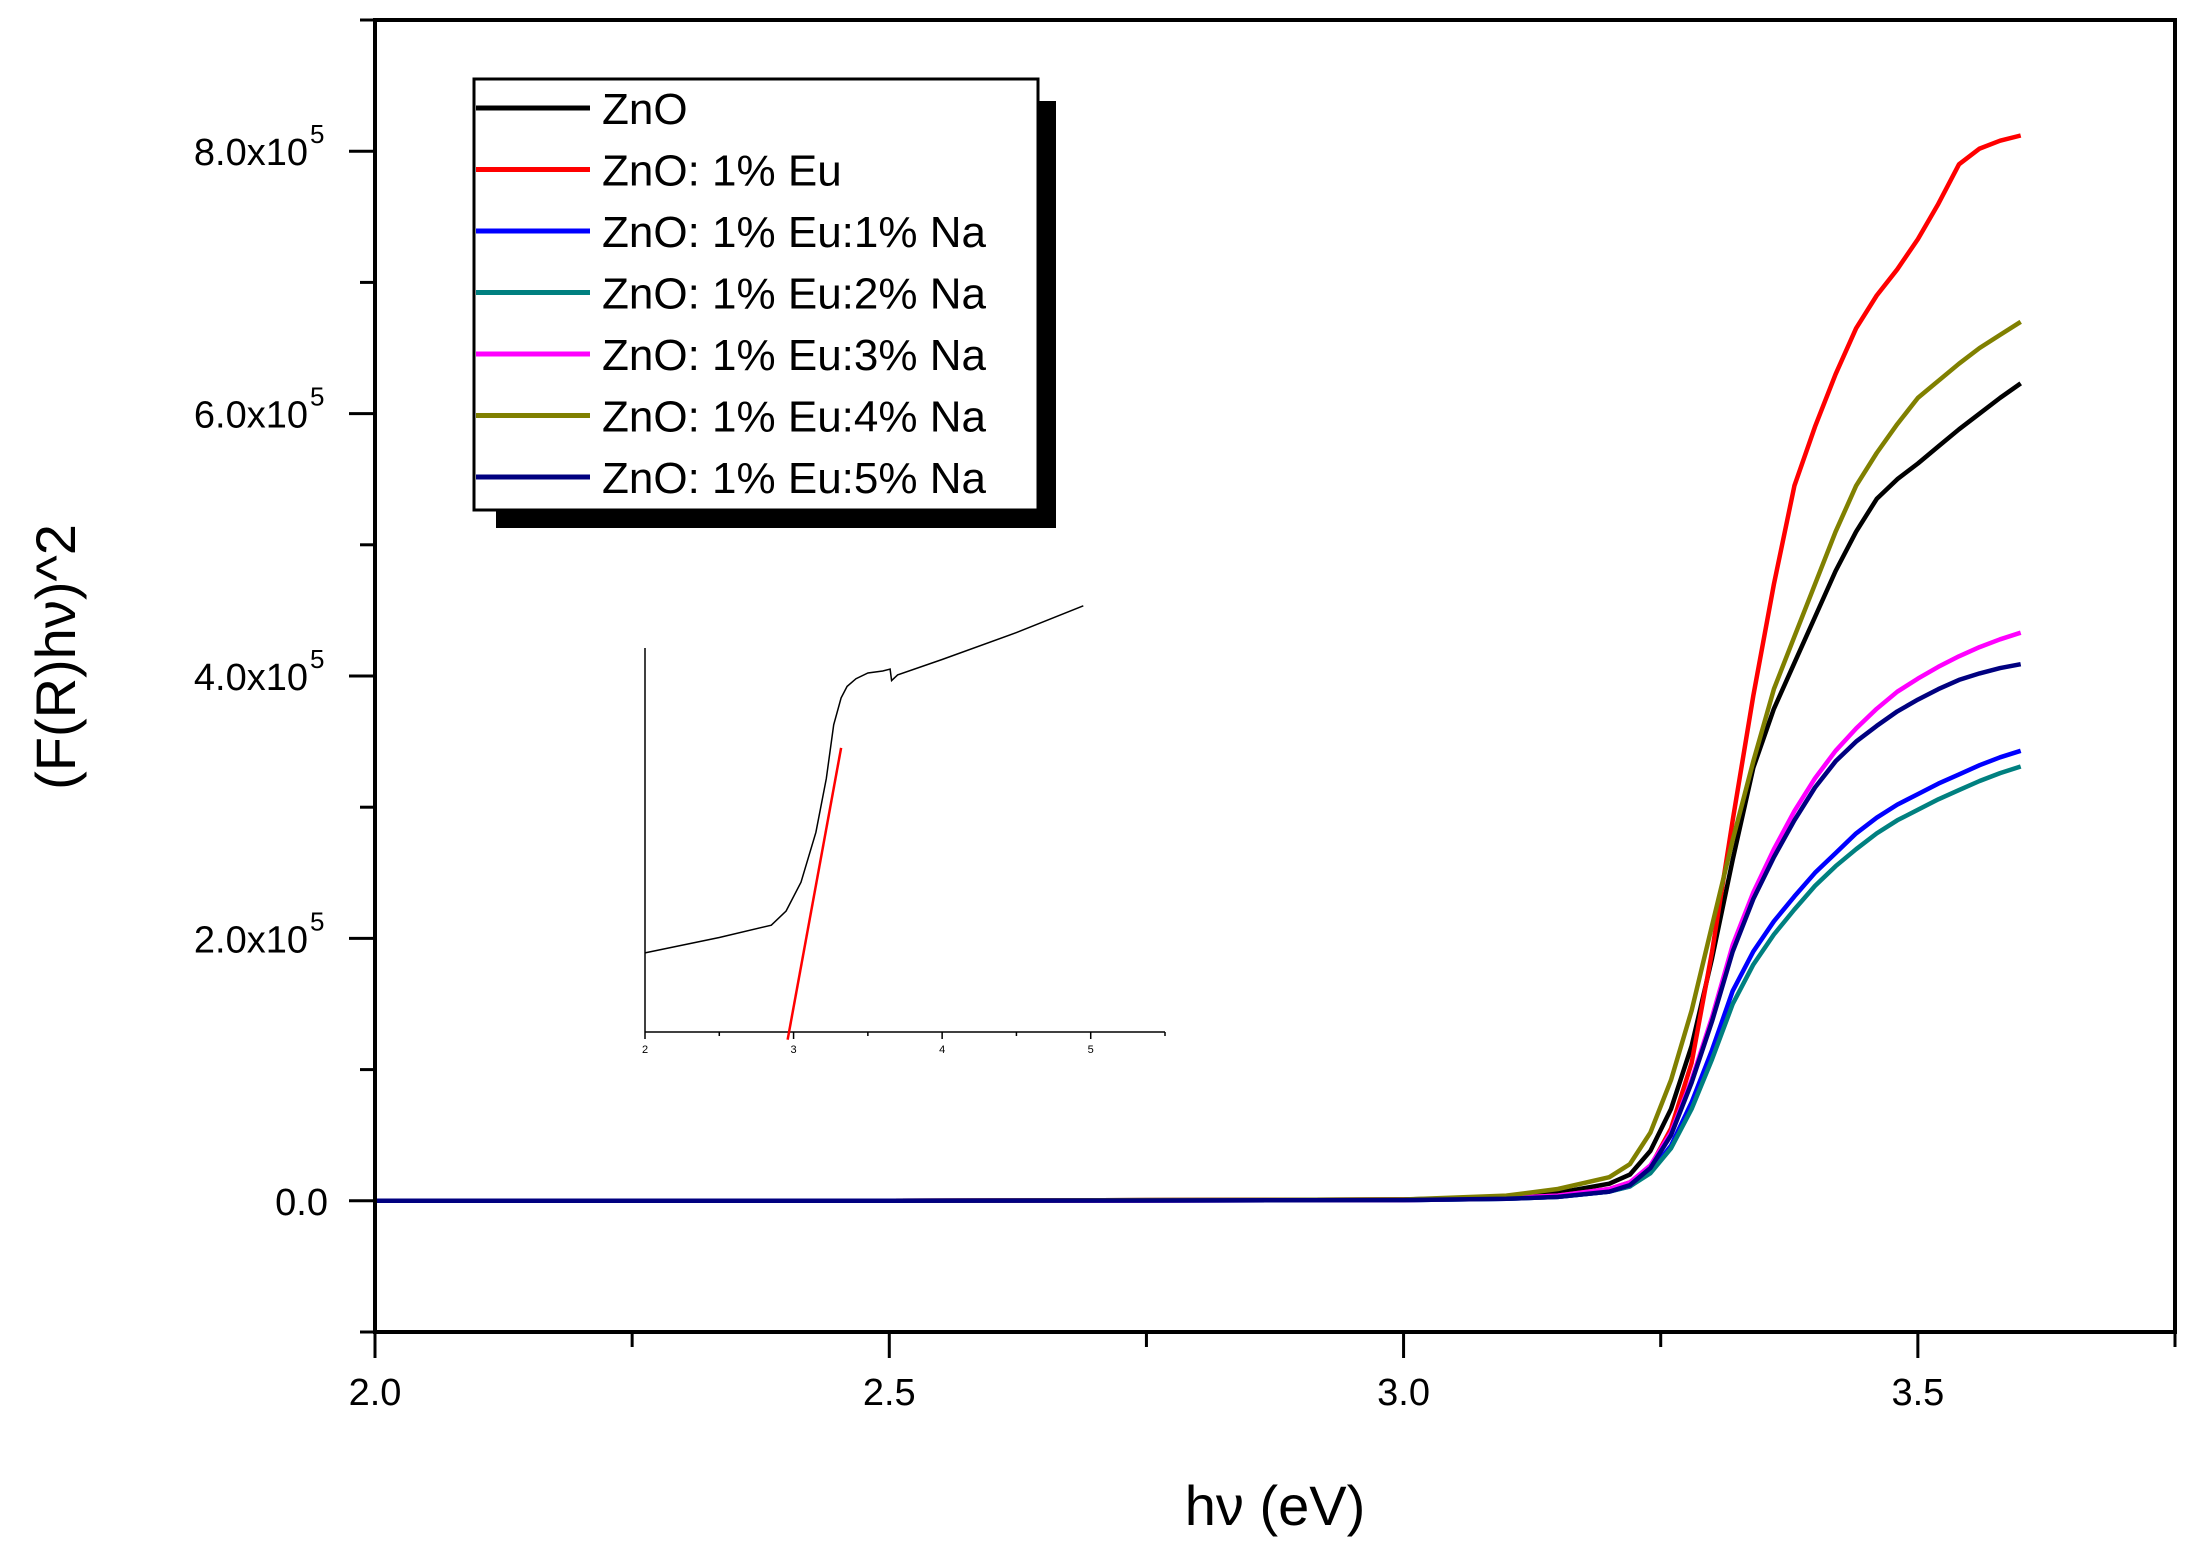  What do you see at coordinates (794, 417) in the screenshot?
I see `legend-label-zno-1-eu-4-na: ZnO: 1% Eu:4% Na` at bounding box center [794, 417].